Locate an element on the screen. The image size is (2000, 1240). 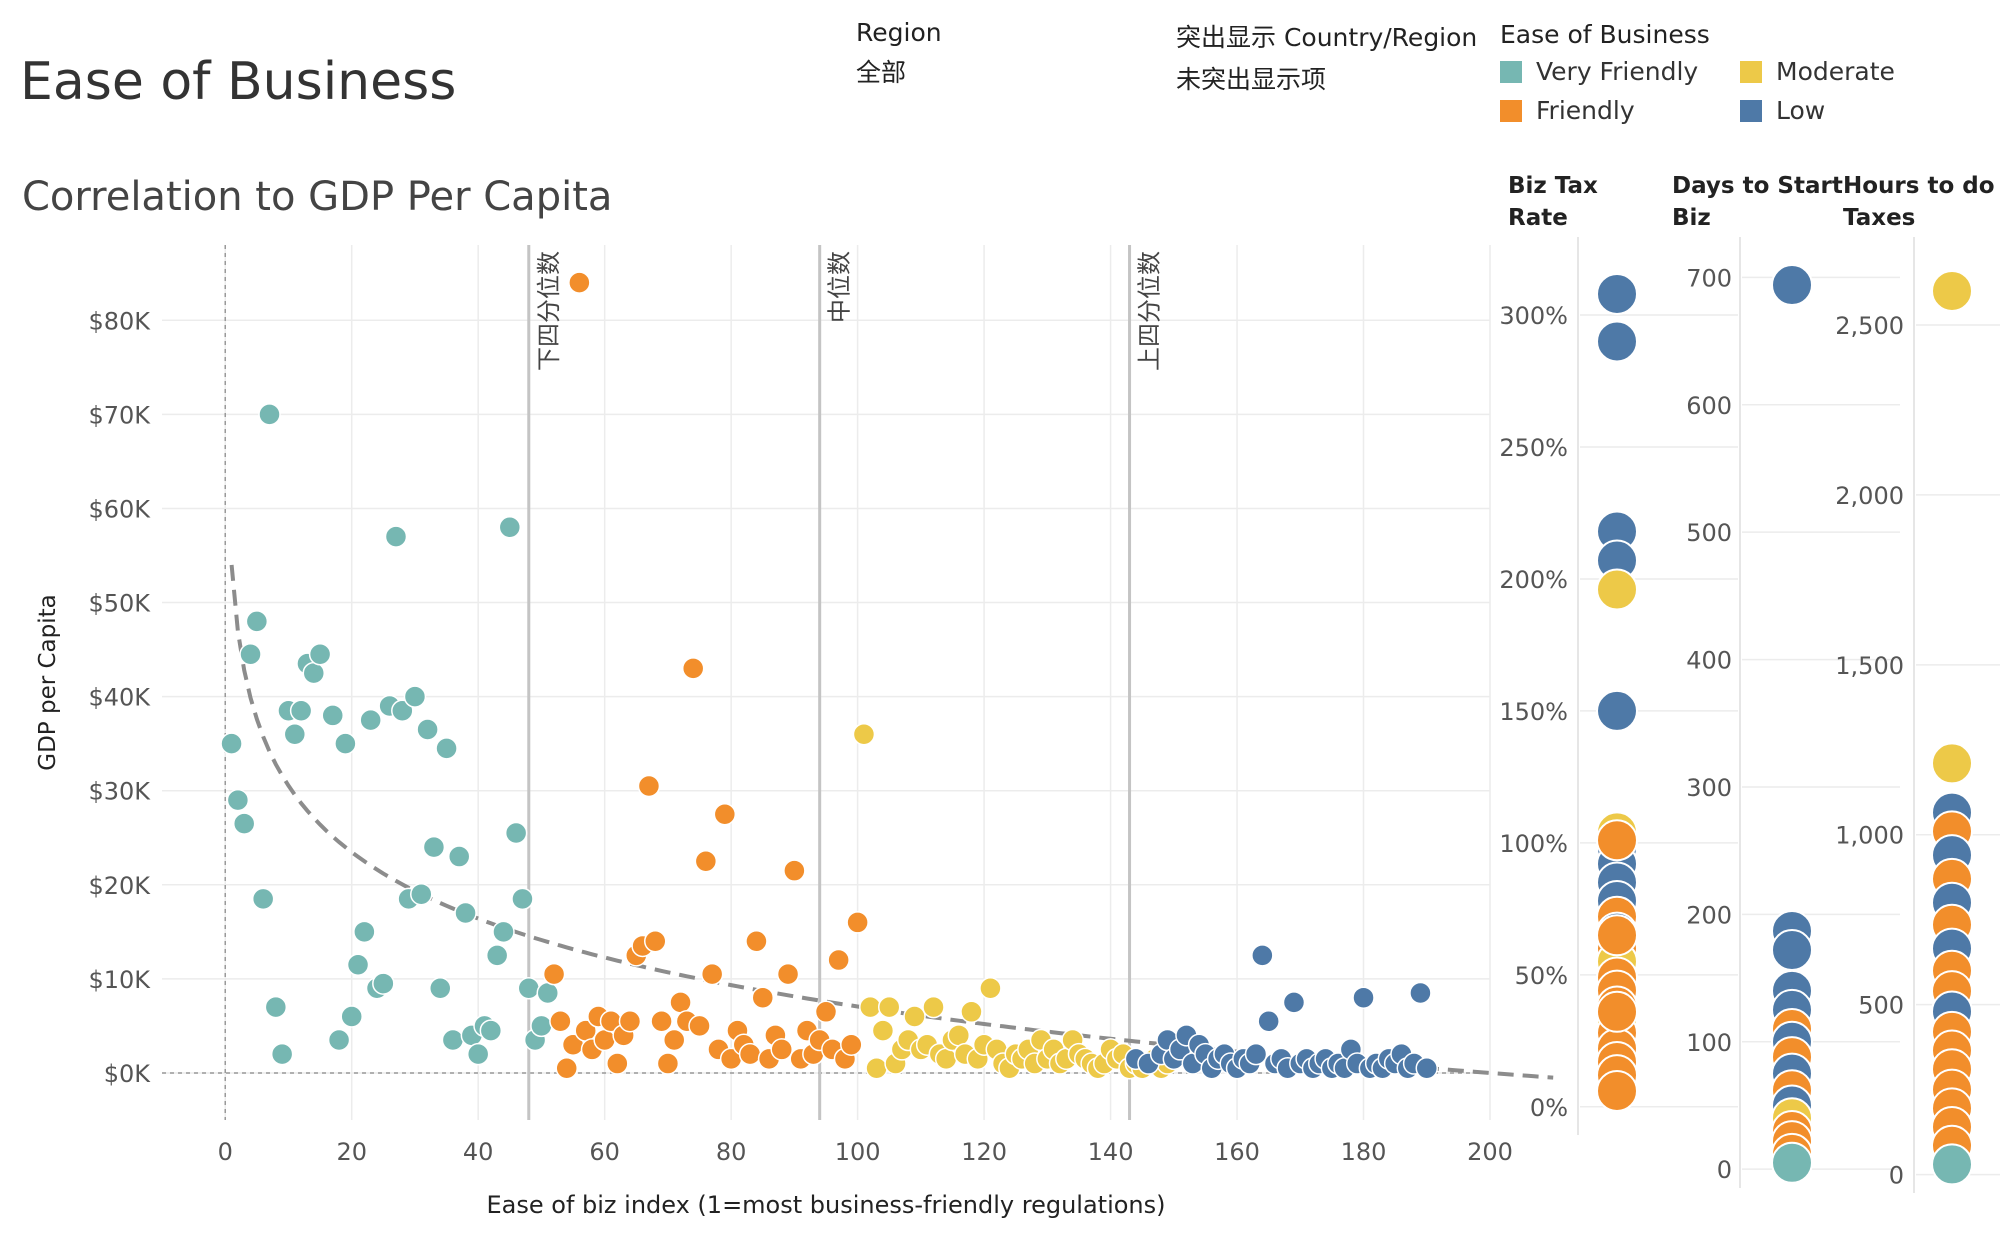
highlight-filter-value: 未突出显示项 is located at coordinates (1251, 79).